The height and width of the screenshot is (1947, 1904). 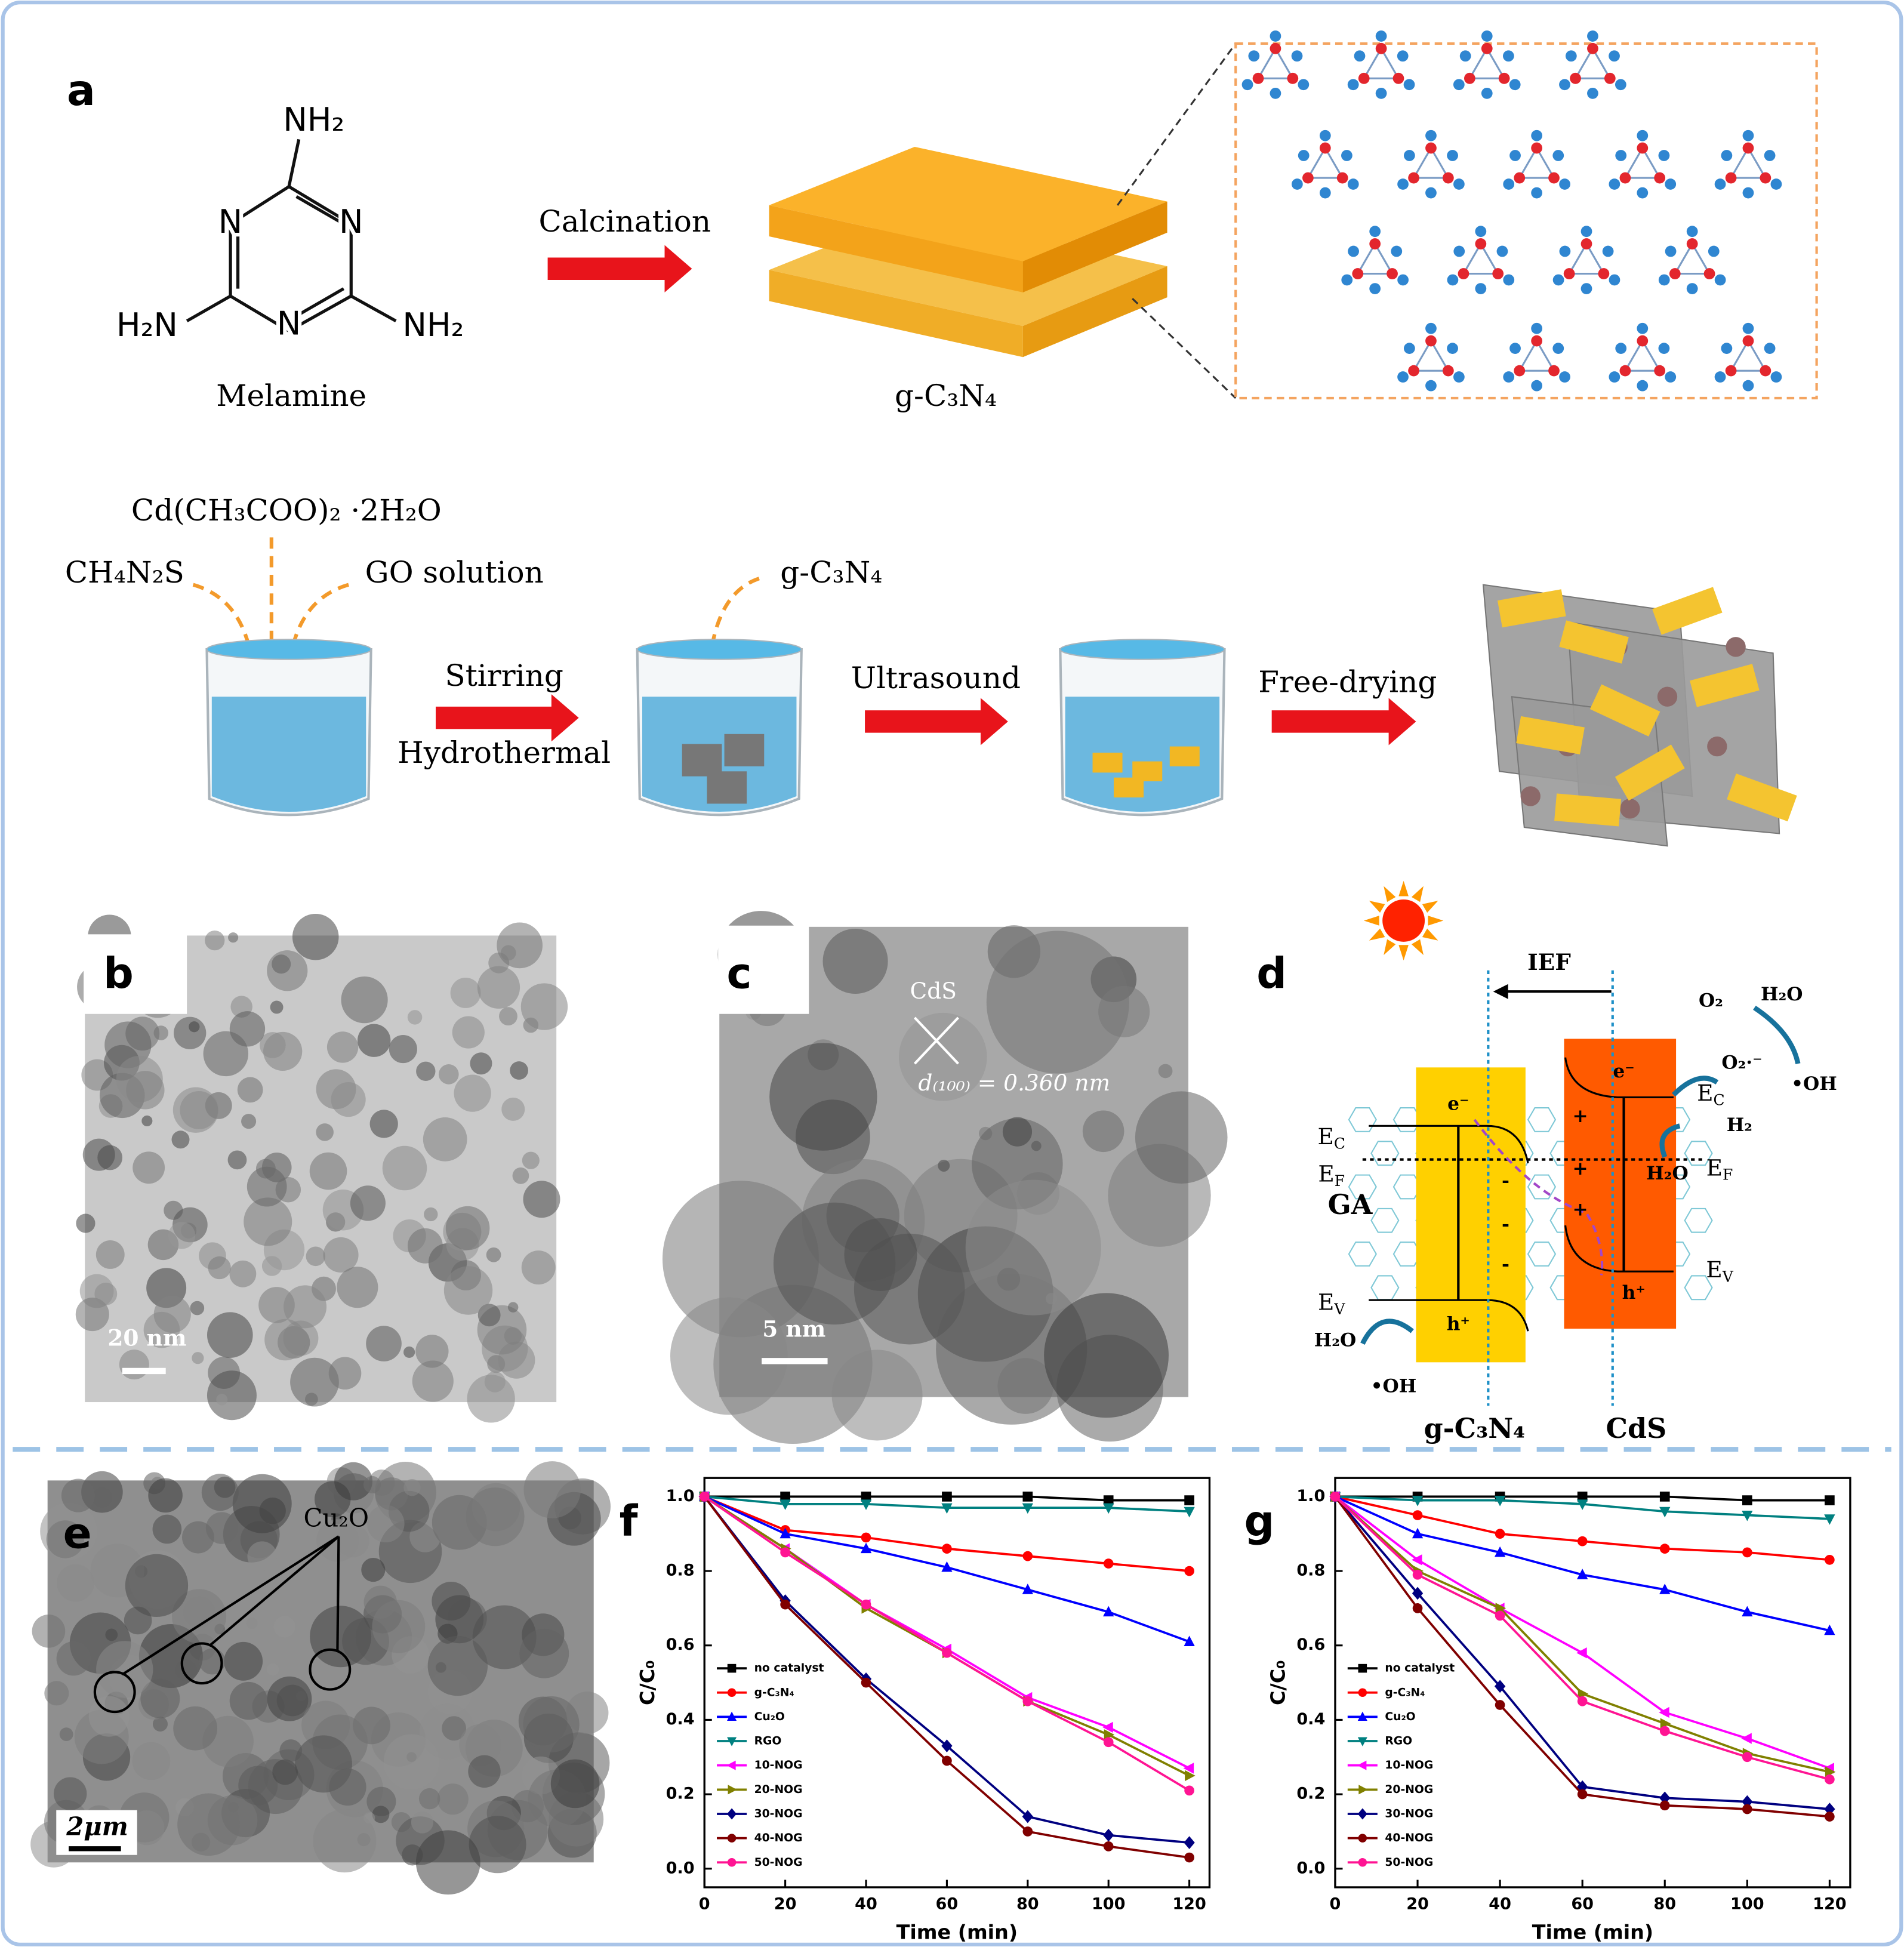 What do you see at coordinates (680, 1719) in the screenshot?
I see `y-tick-label: 0.4` at bounding box center [680, 1719].